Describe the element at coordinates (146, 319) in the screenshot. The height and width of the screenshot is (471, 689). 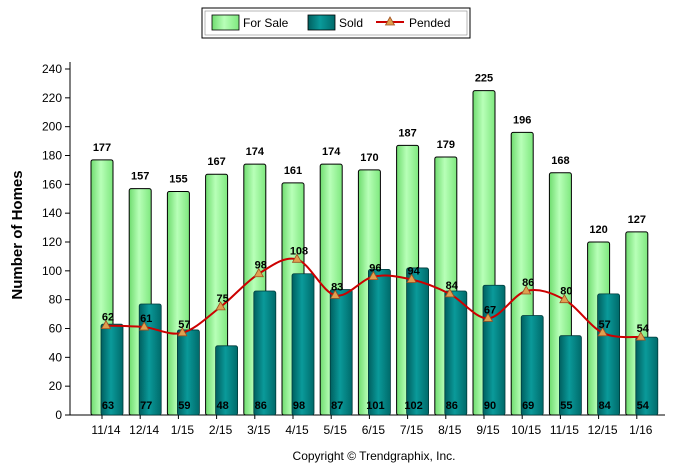
I see `pended-label: 61` at that location.